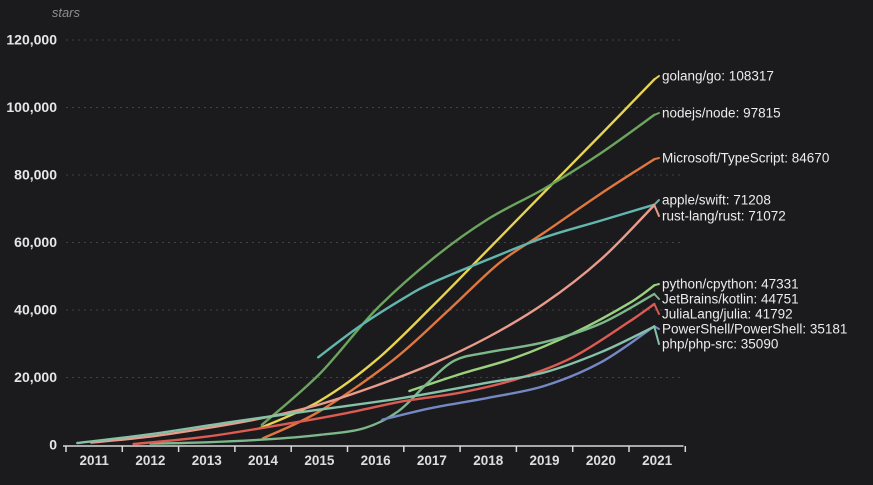 The height and width of the screenshot is (485, 873). I want to click on x-tick-label-2018: 2018, so click(488, 460).